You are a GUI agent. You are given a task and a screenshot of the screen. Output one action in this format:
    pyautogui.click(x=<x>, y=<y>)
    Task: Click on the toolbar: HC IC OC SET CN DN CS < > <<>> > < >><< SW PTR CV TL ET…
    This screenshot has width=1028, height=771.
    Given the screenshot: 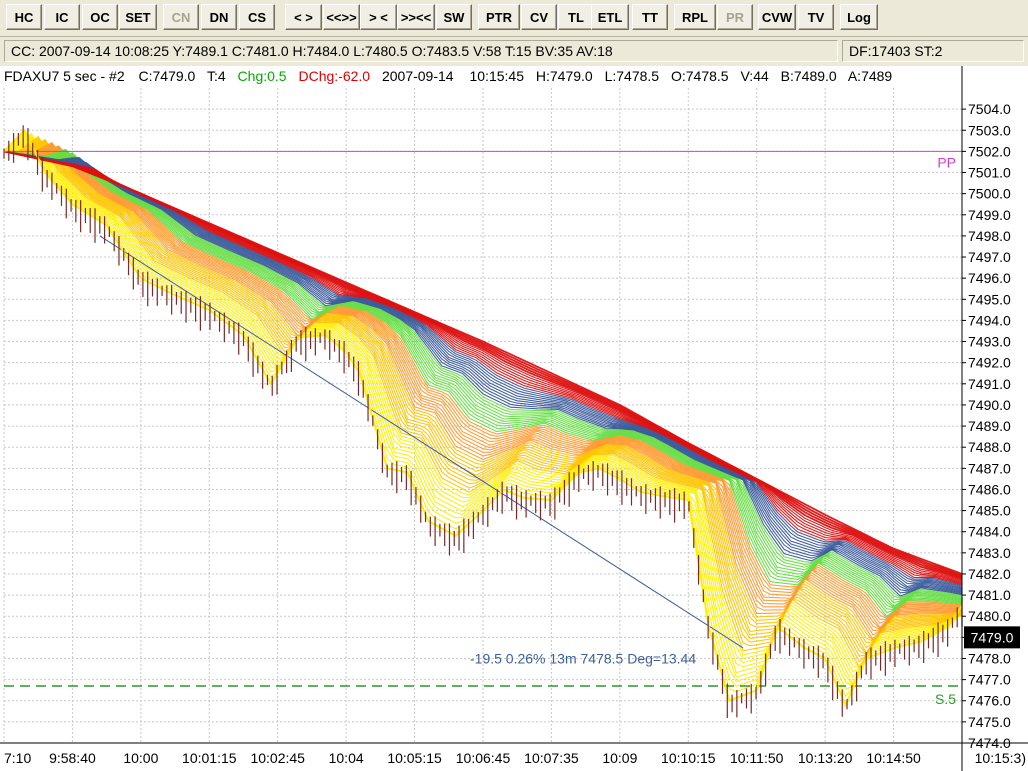 What is the action you would take?
    pyautogui.click(x=514, y=18)
    